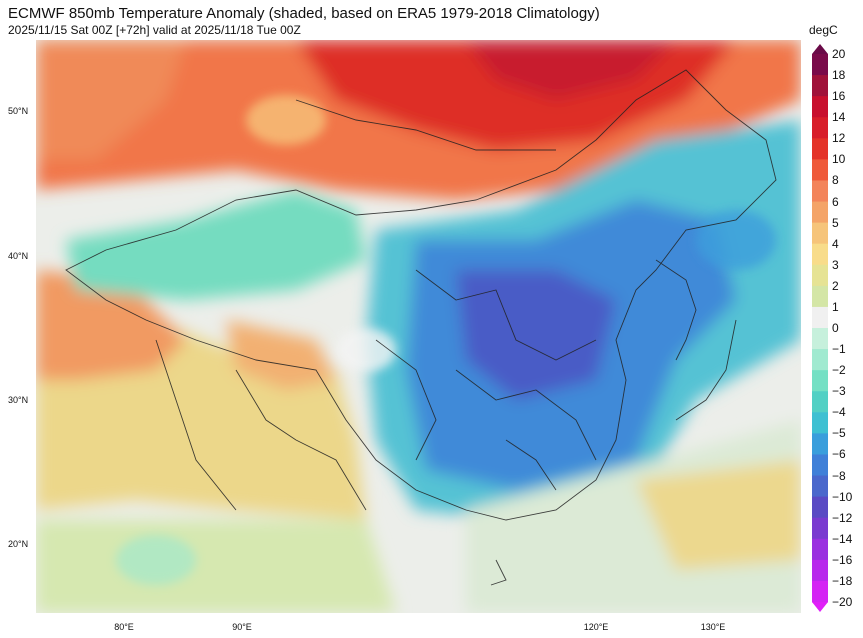  I want to click on lat-label-20: 20°N, so click(18, 544).